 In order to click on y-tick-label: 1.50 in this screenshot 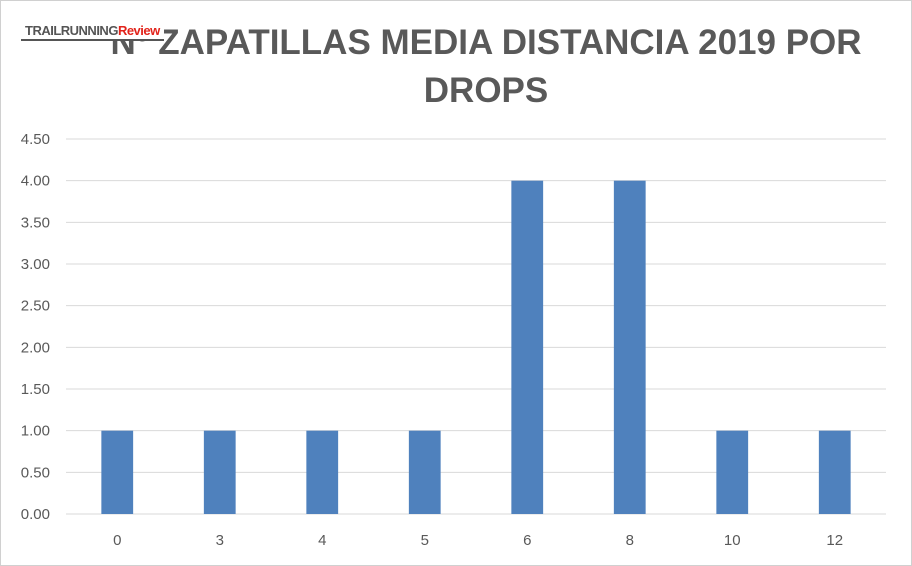, I will do `click(35, 389)`.